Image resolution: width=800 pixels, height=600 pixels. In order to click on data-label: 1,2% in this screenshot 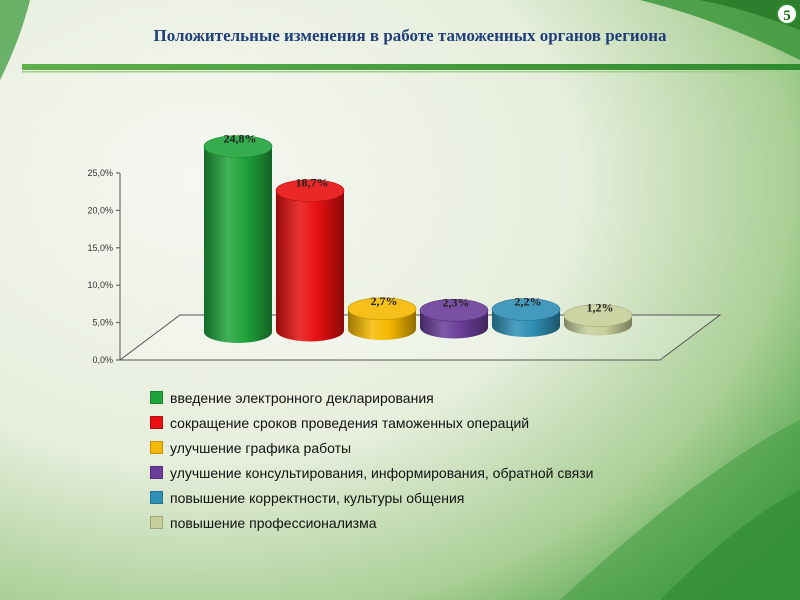, I will do `click(600, 308)`.